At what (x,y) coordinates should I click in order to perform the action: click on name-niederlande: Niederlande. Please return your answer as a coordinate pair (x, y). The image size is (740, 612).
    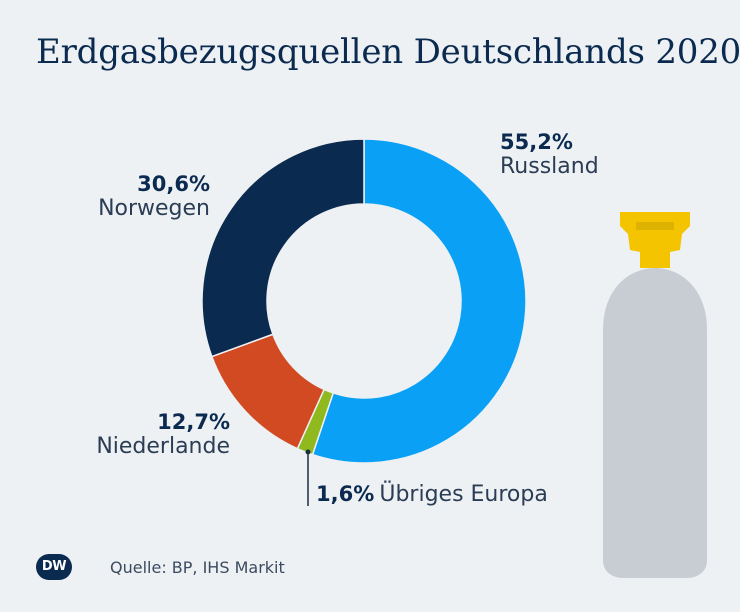
    Looking at the image, I should click on (163, 446).